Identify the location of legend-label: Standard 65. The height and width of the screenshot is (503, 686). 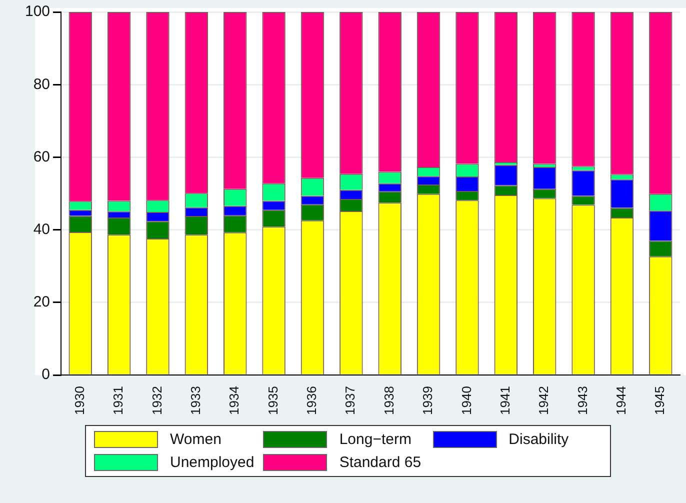
(380, 462).